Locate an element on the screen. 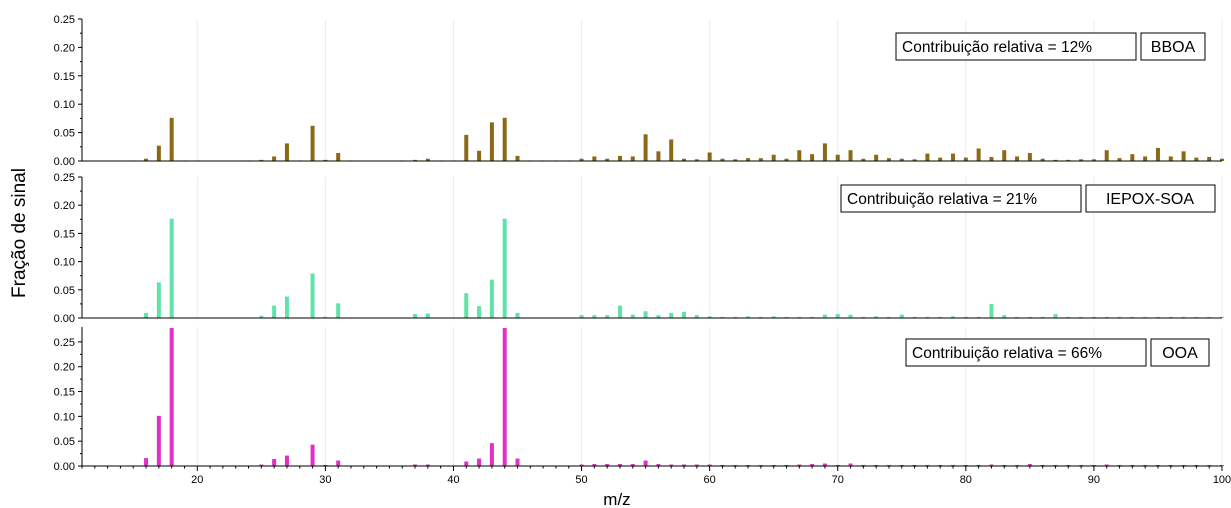 This screenshot has height=508, width=1231. contribution-text: Contribuição relativa = 66% is located at coordinates (1007, 353).